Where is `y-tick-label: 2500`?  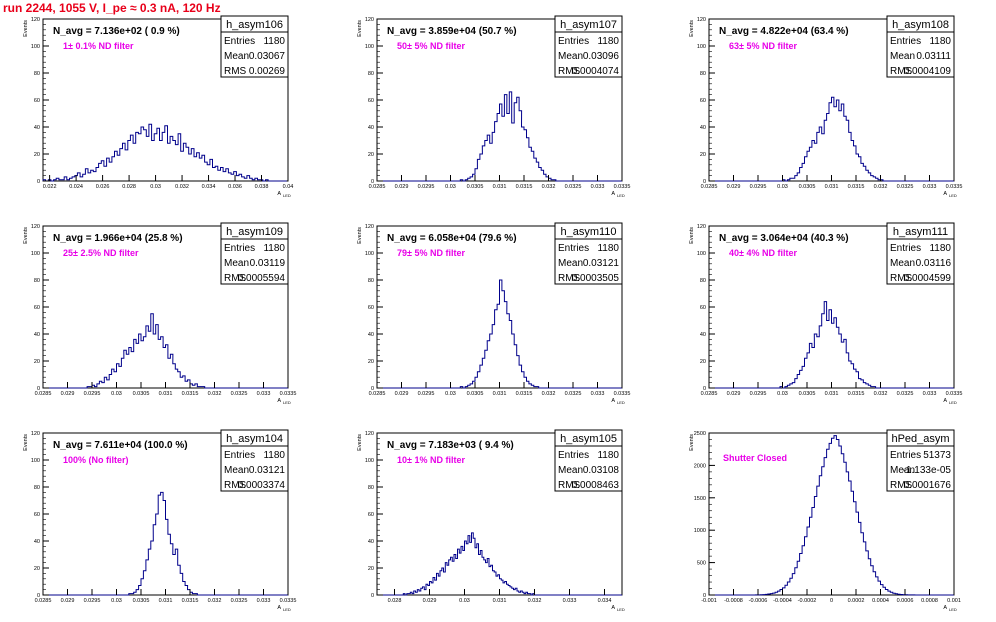
y-tick-label: 2500 is located at coordinates (700, 434).